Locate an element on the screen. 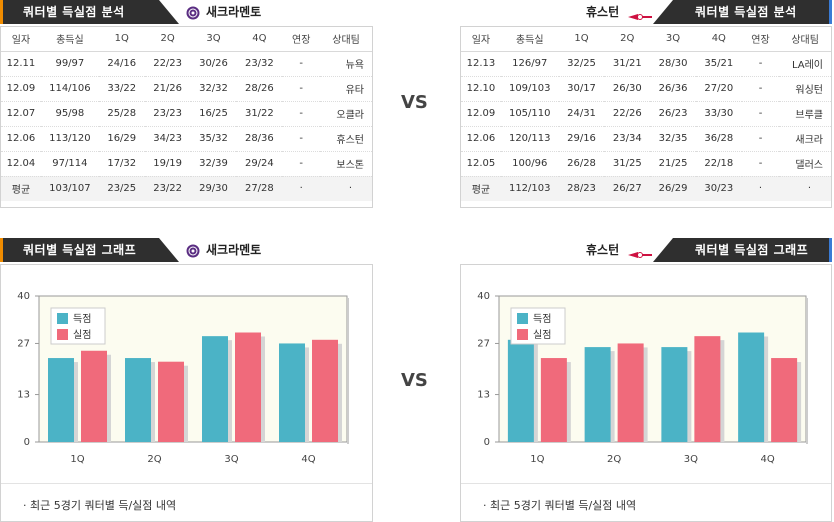  table-cell: 23/34 is located at coordinates (627, 139).